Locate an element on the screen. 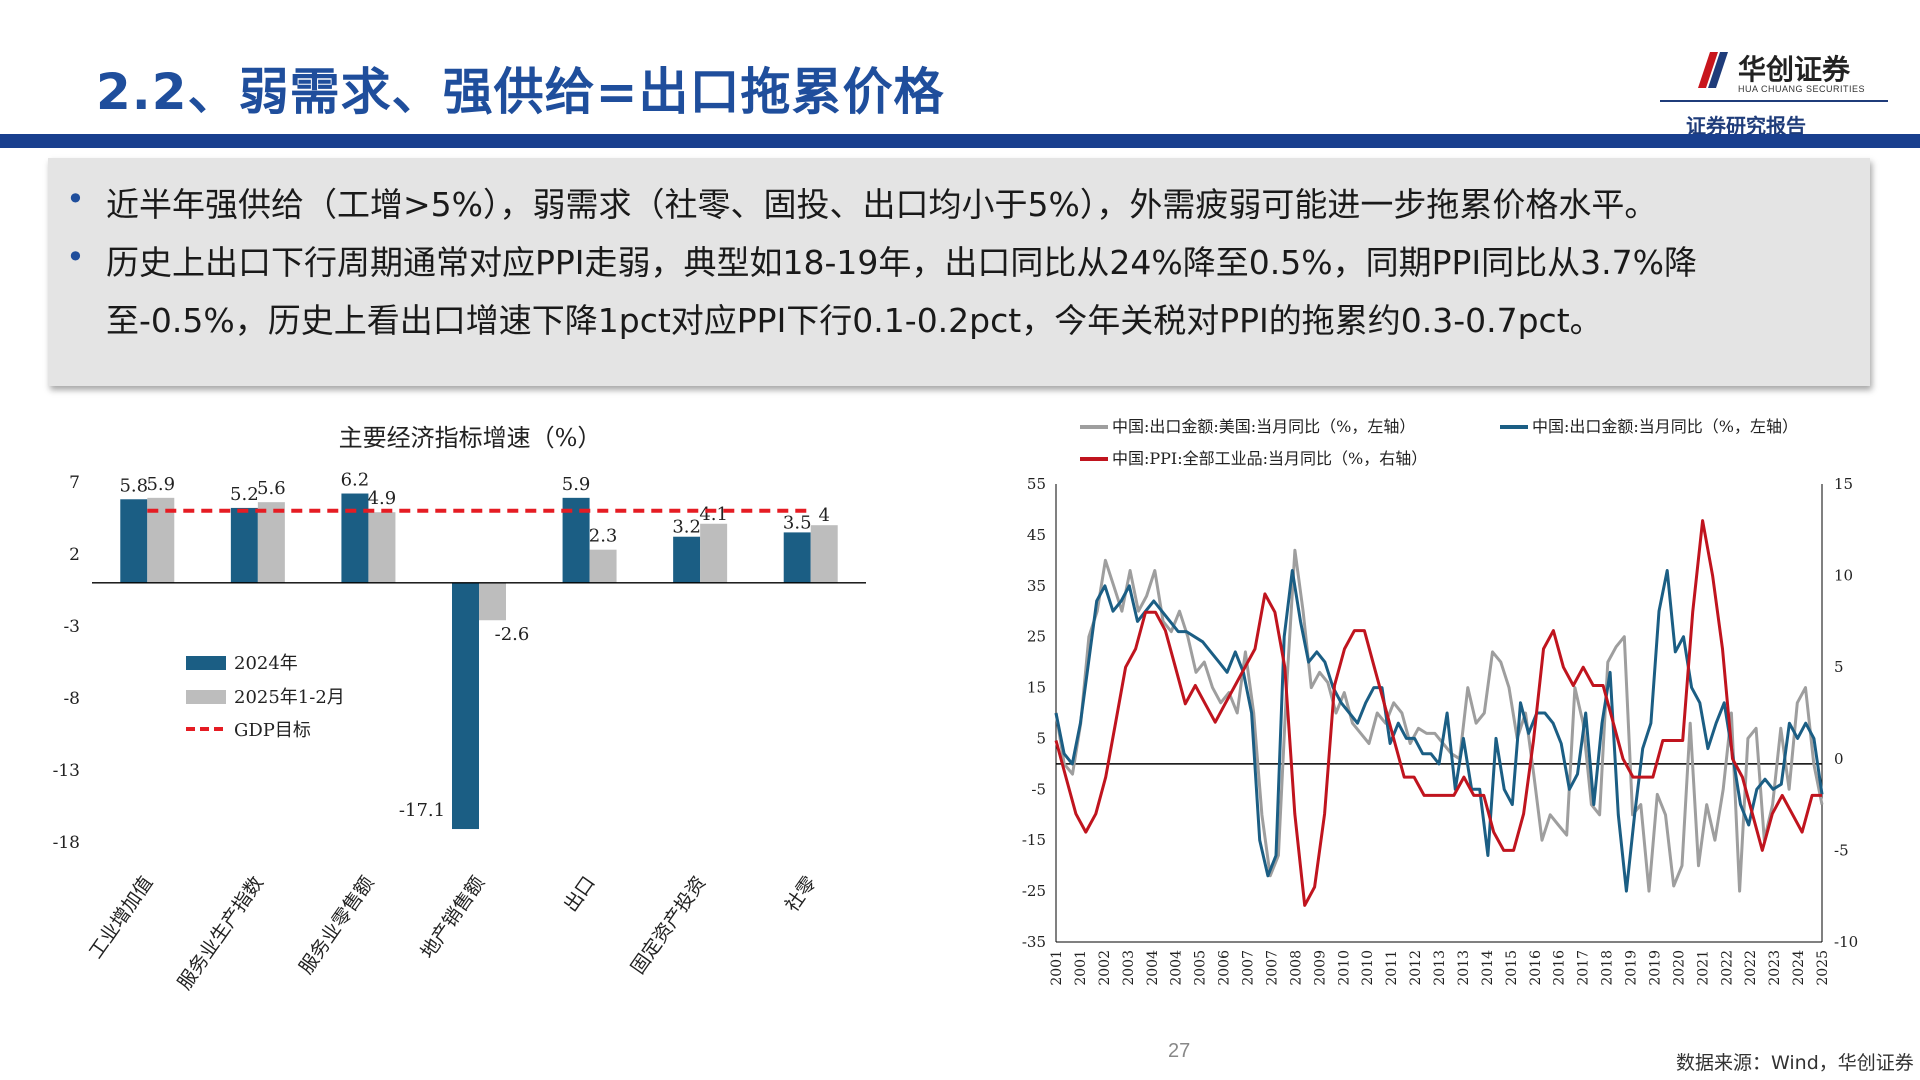 This screenshot has height=1080, width=1920. y-right-tick-label: 0 is located at coordinates (1839, 759).